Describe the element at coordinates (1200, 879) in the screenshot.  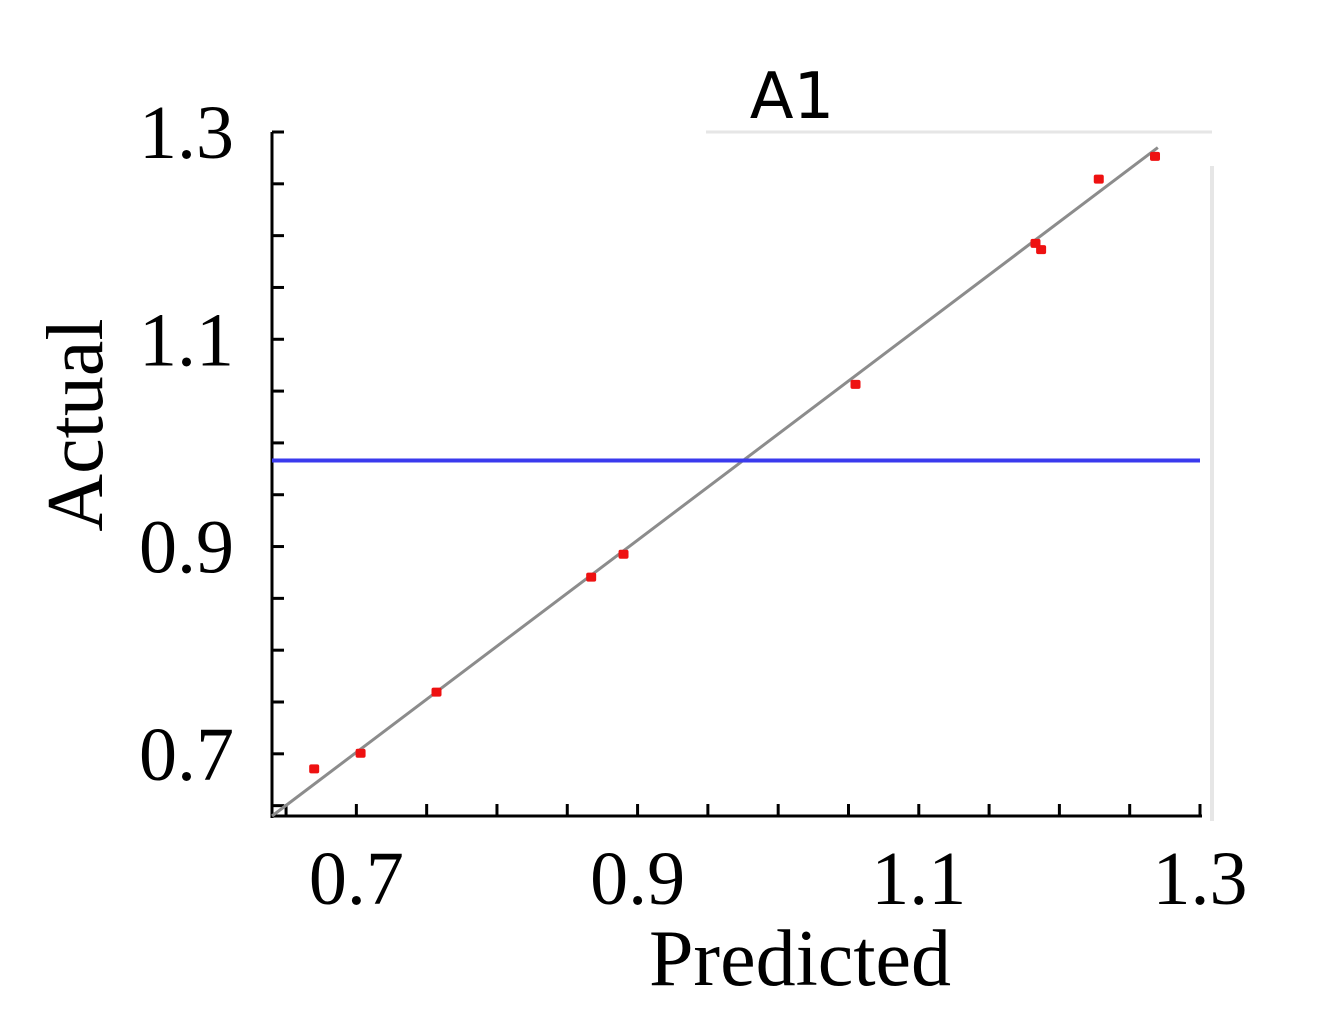
I see `x-tick-label: 1.3` at that location.